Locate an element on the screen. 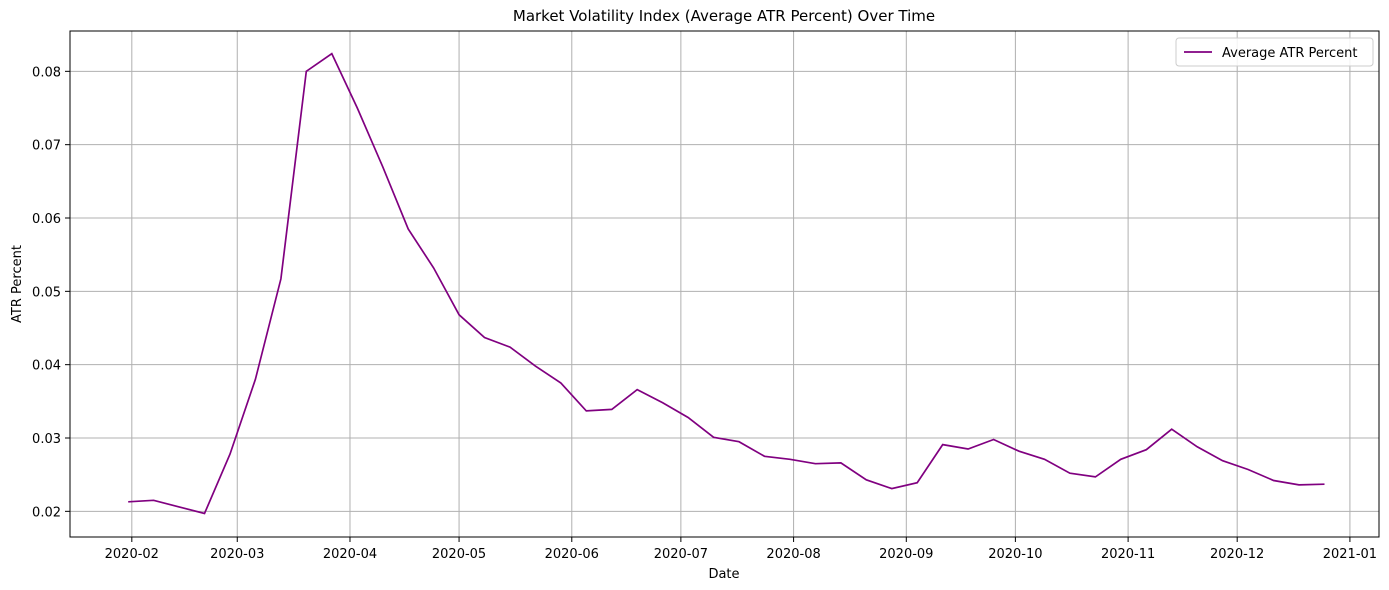  y-tick-label: 0.02 is located at coordinates (46, 512).